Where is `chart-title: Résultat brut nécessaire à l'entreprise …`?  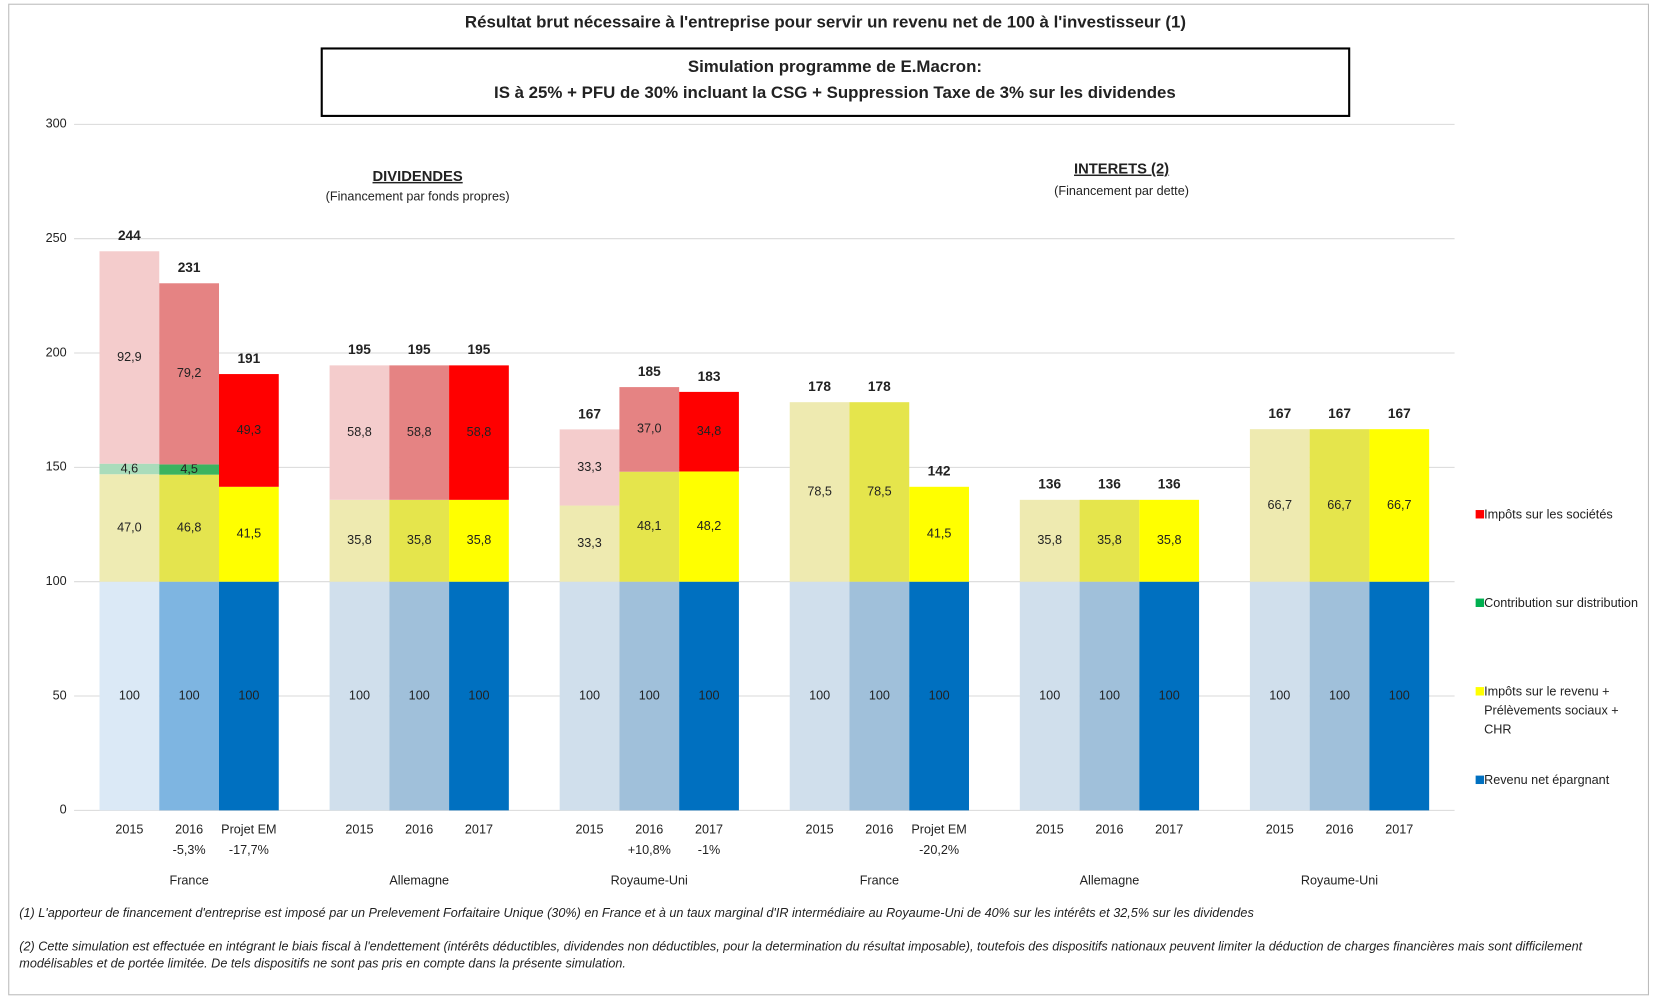
chart-title: Résultat brut nécessaire à l'entreprise … is located at coordinates (825, 22).